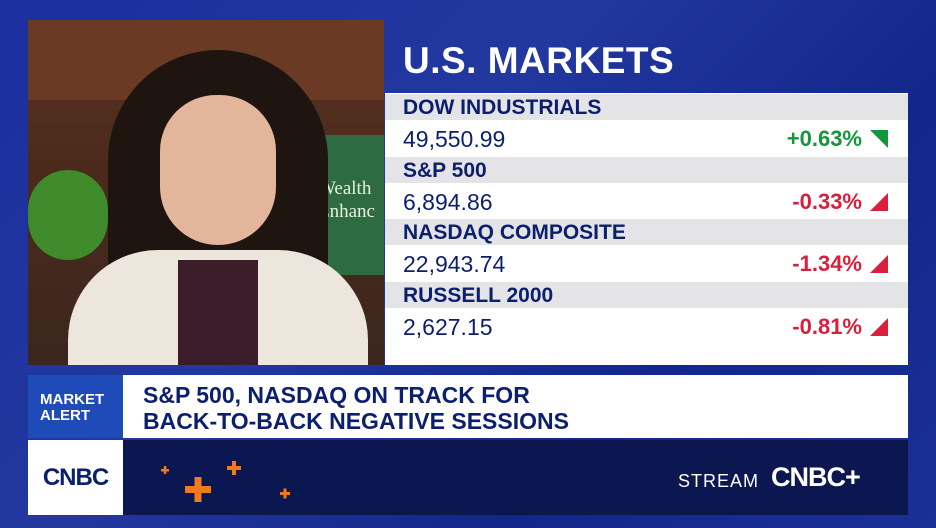  What do you see at coordinates (827, 201) in the screenshot?
I see `market-change: -0.33%` at bounding box center [827, 201].